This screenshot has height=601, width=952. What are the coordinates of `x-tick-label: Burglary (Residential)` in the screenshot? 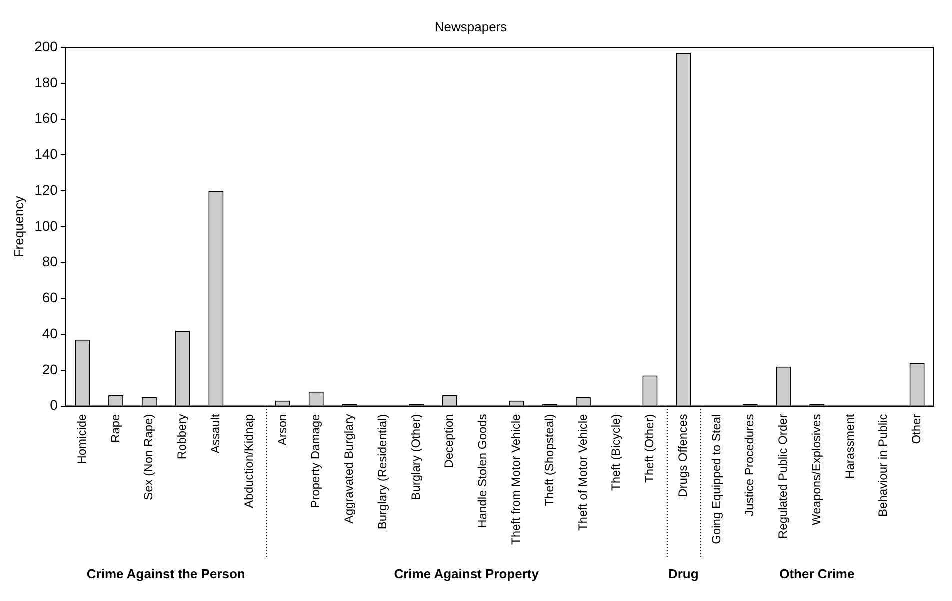 It's located at (382, 472).